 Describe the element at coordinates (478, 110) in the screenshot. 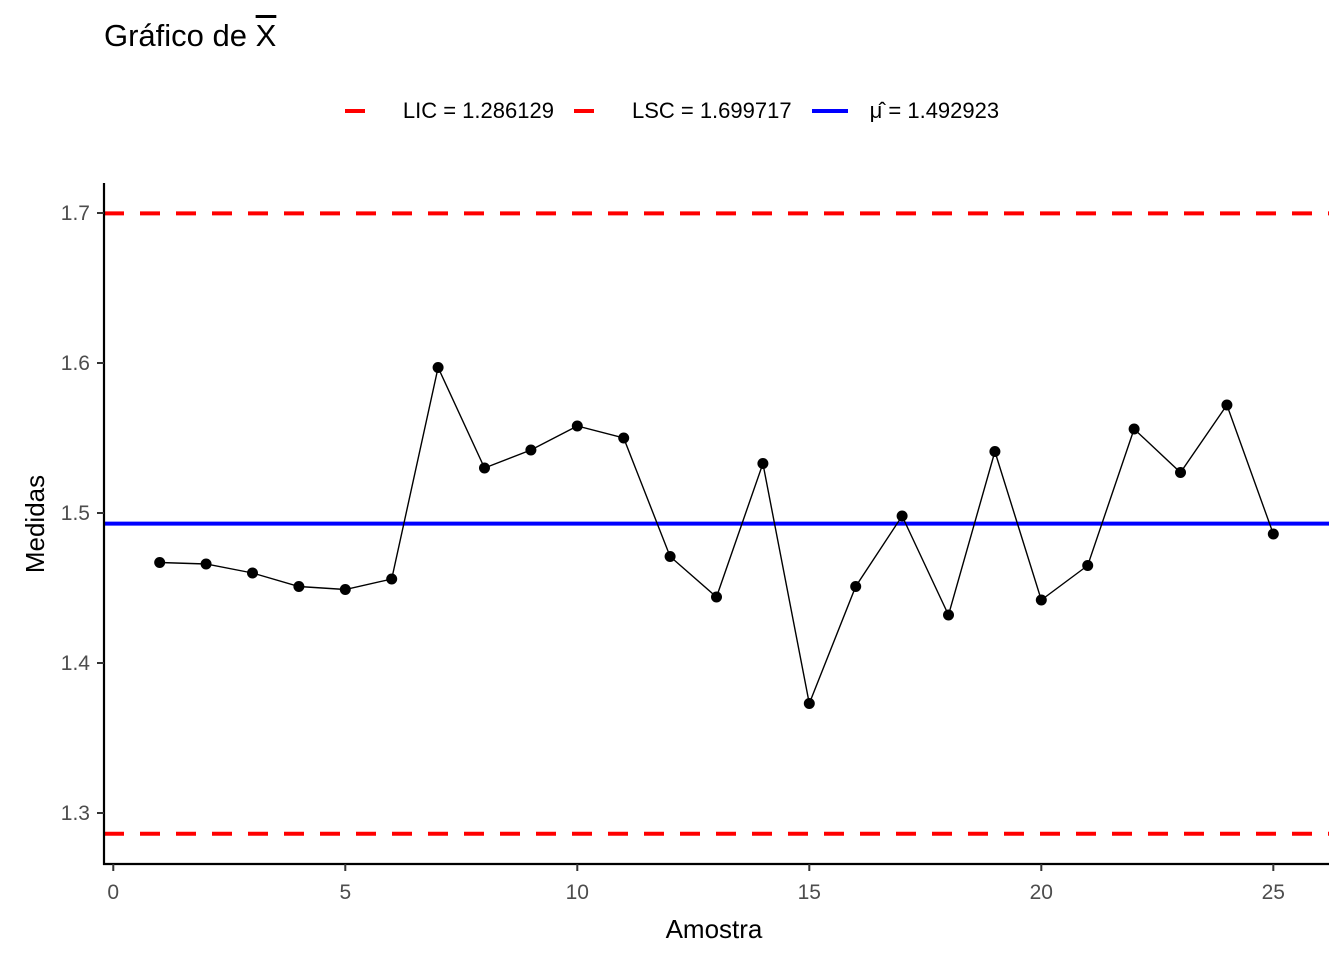

I see `legend-label-lic: LIC = 1.286129` at that location.